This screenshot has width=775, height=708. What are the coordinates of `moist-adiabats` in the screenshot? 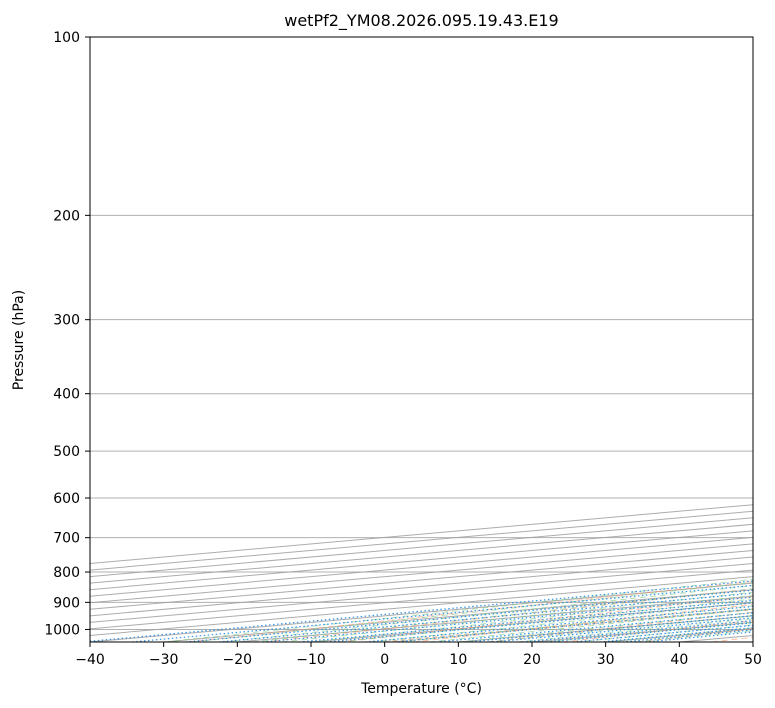 It's located at (458, 610).